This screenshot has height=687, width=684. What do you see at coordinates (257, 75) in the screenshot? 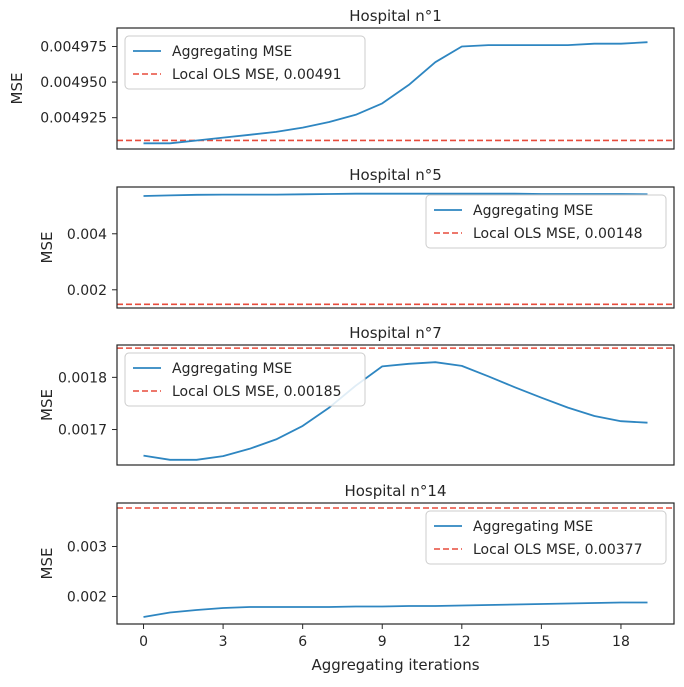
I see `legend-label-ols: Local OLS MSE, 0.00491` at bounding box center [257, 75].